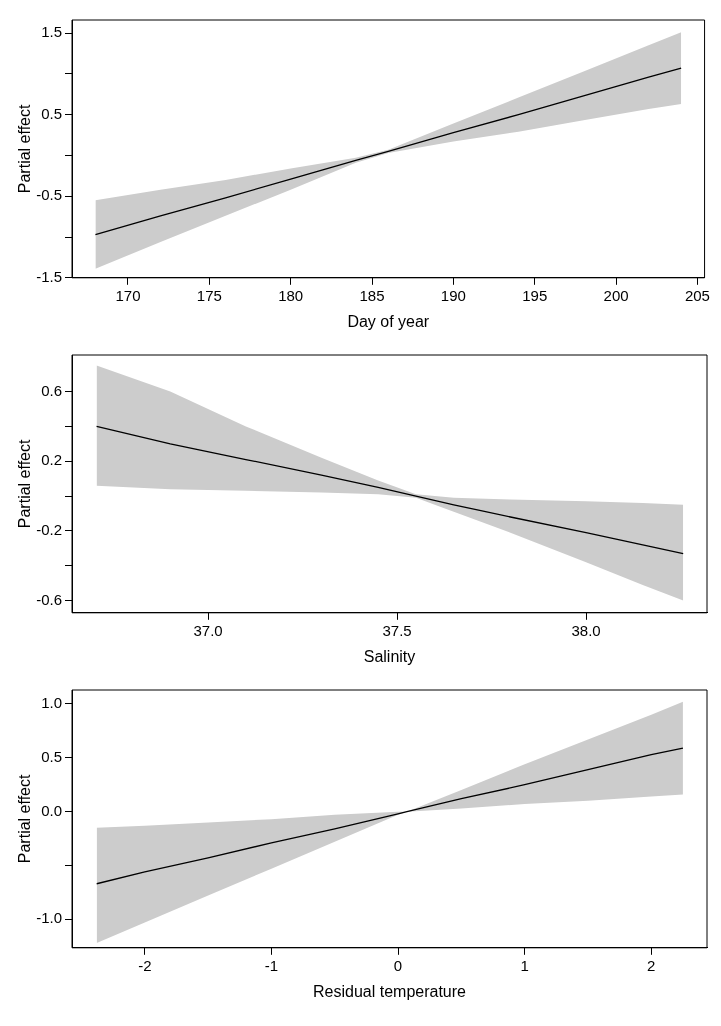  Describe the element at coordinates (49, 276) in the screenshot. I see `y-tick-label: -1.5` at that location.